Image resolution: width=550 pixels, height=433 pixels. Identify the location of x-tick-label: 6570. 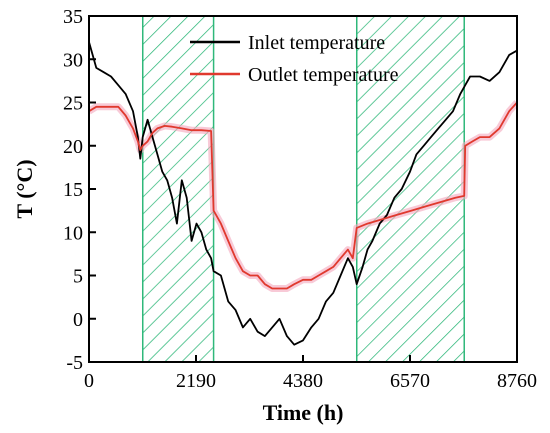
(410, 381).